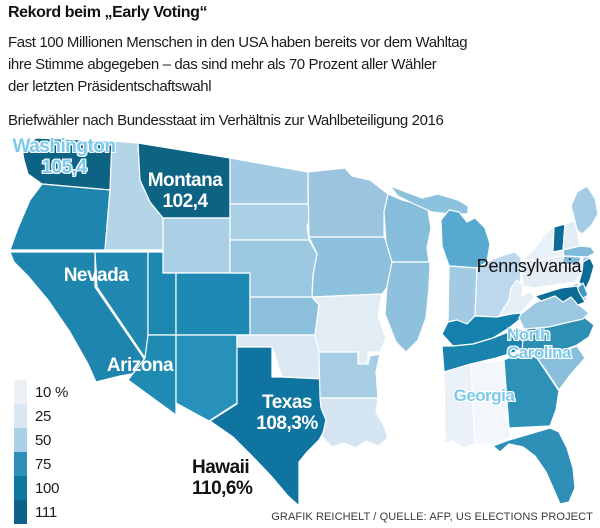 This screenshot has width=600, height=528. I want to click on state-or, so click(60, 217).